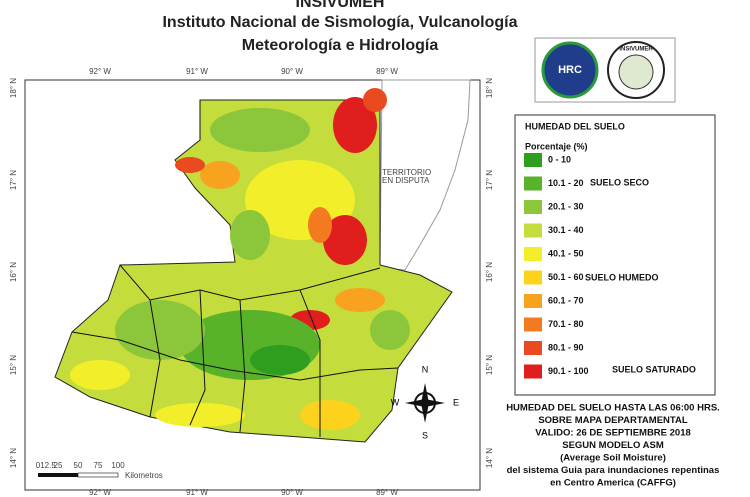 This screenshot has height=497, width=750. Describe the element at coordinates (566, 183) in the screenshot. I see `legend-label: 10.1 - 20` at that location.